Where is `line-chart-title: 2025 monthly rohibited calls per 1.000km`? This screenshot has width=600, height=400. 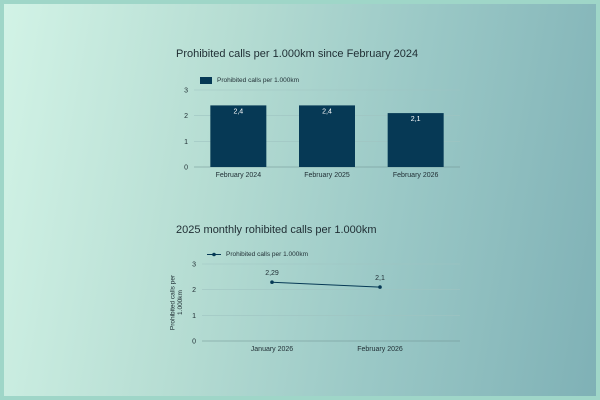 line-chart-title: 2025 monthly rohibited calls per 1.000km is located at coordinates (276, 230).